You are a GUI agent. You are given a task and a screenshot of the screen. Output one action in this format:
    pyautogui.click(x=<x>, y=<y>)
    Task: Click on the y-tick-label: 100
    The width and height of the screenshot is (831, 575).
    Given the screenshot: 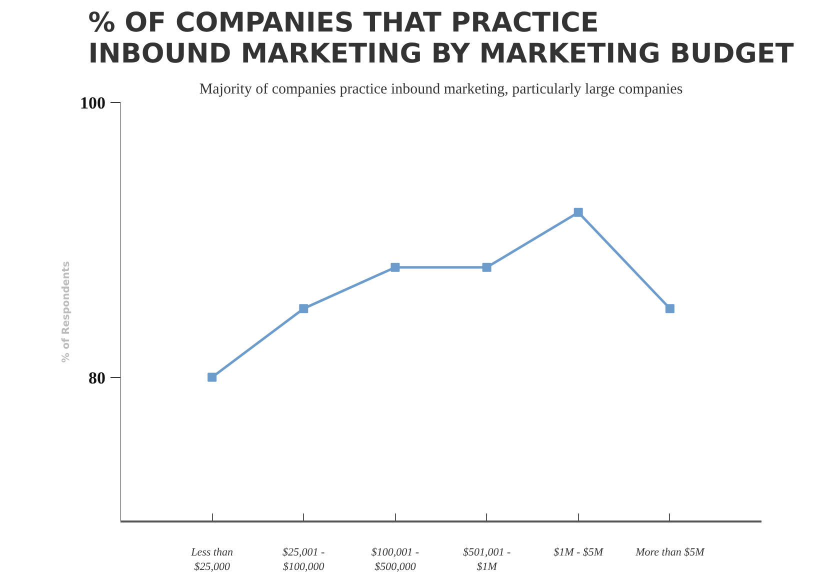 What is the action you would take?
    pyautogui.click(x=93, y=103)
    